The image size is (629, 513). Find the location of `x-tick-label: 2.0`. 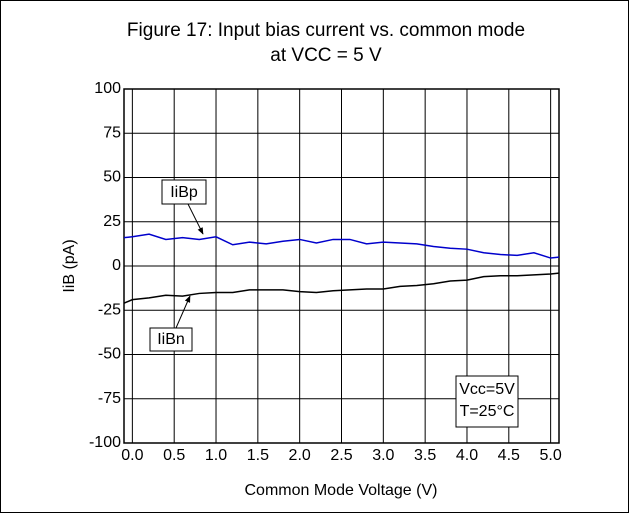

x-tick-label: 2.0 is located at coordinates (300, 455).